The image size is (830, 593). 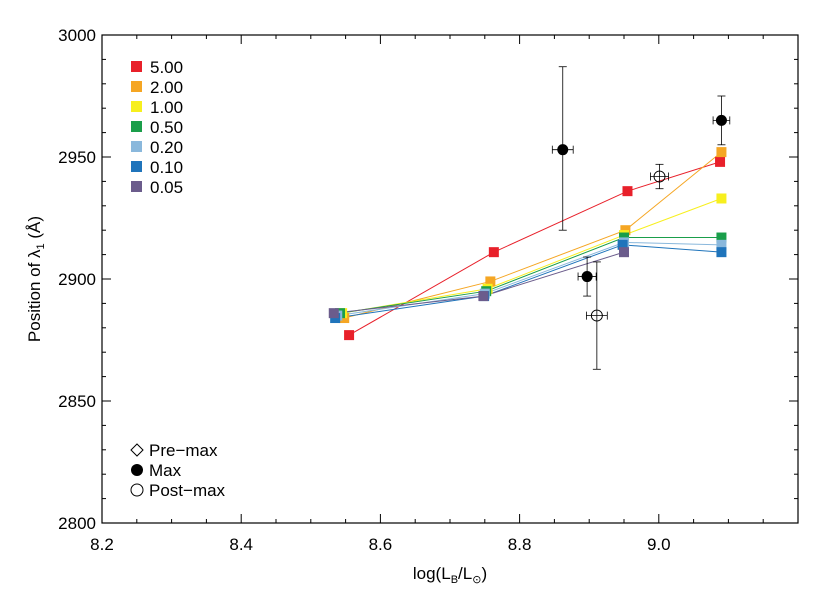 What do you see at coordinates (454, 580) in the screenshot?
I see `xlabel-sub1: B` at bounding box center [454, 580].